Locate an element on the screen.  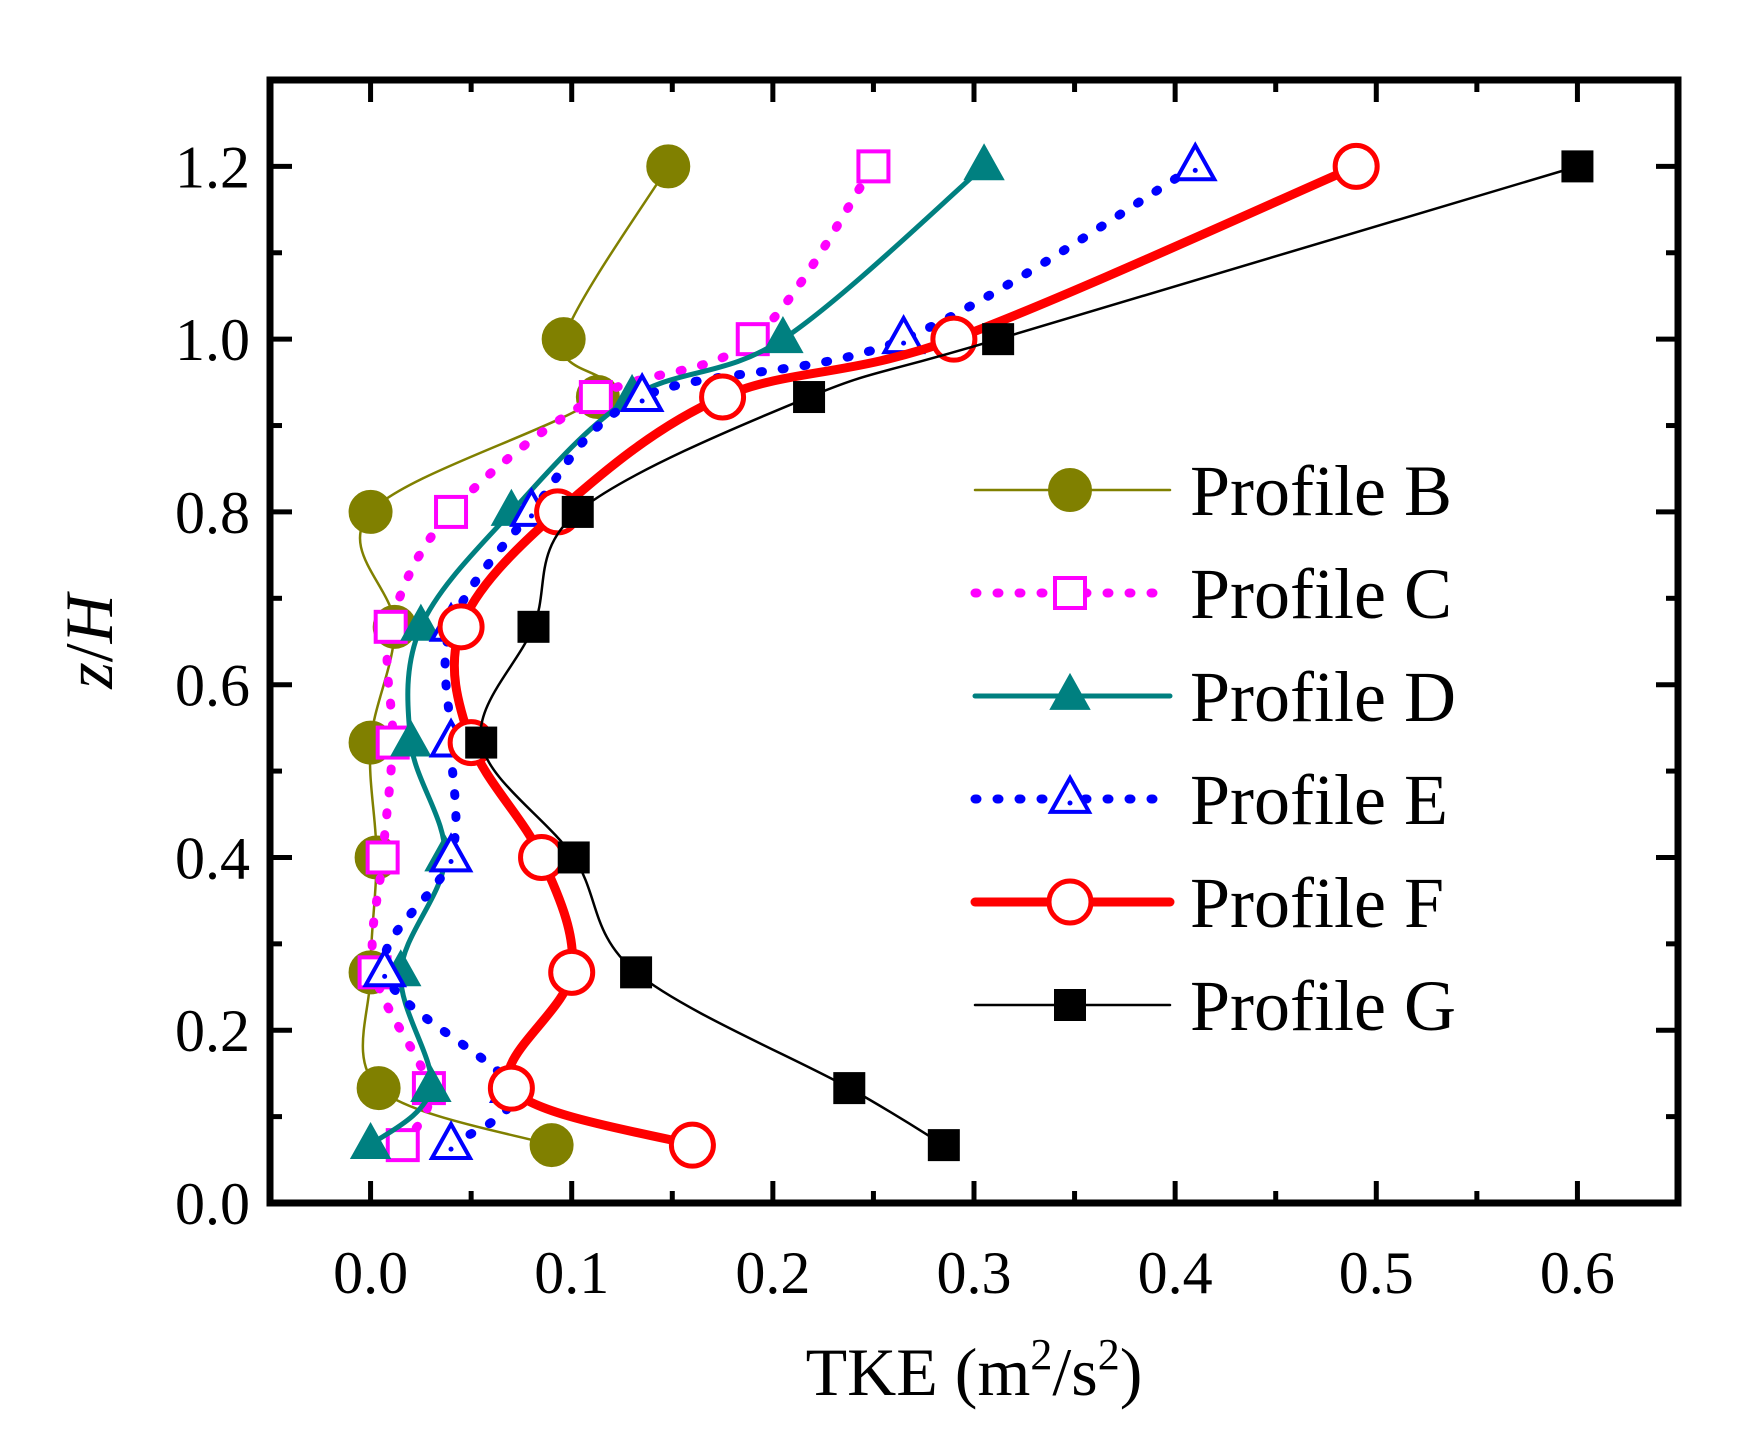
legend-marker-profile-c is located at coordinates (1070, 593).